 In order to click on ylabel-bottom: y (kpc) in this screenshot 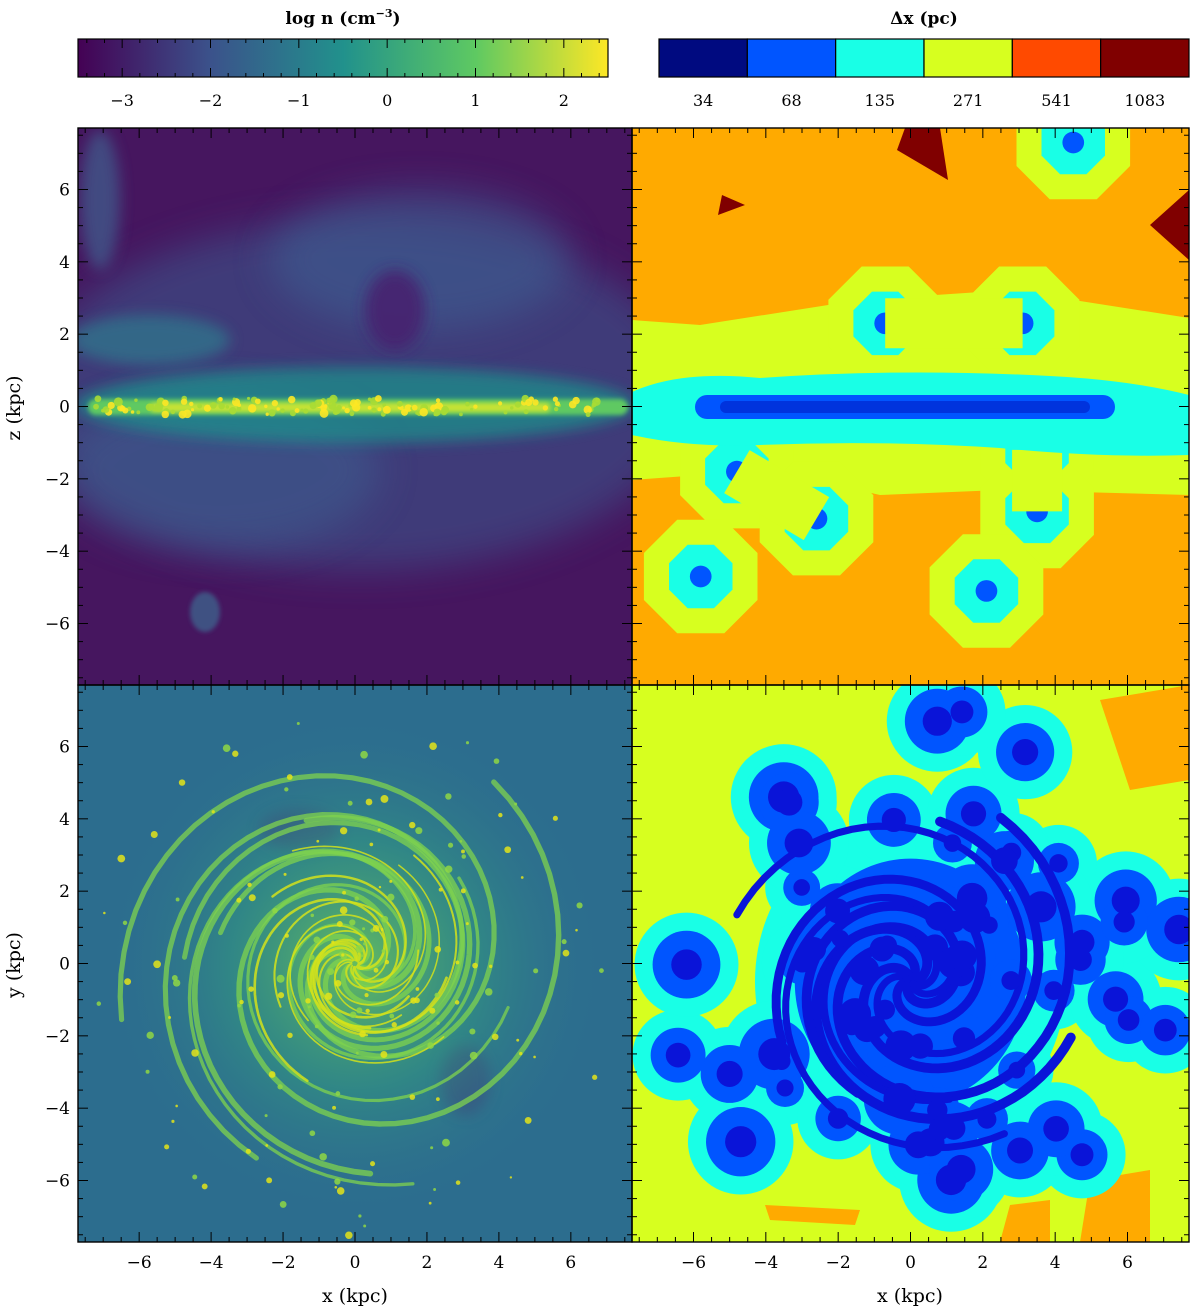, I will do `click(14, 965)`.